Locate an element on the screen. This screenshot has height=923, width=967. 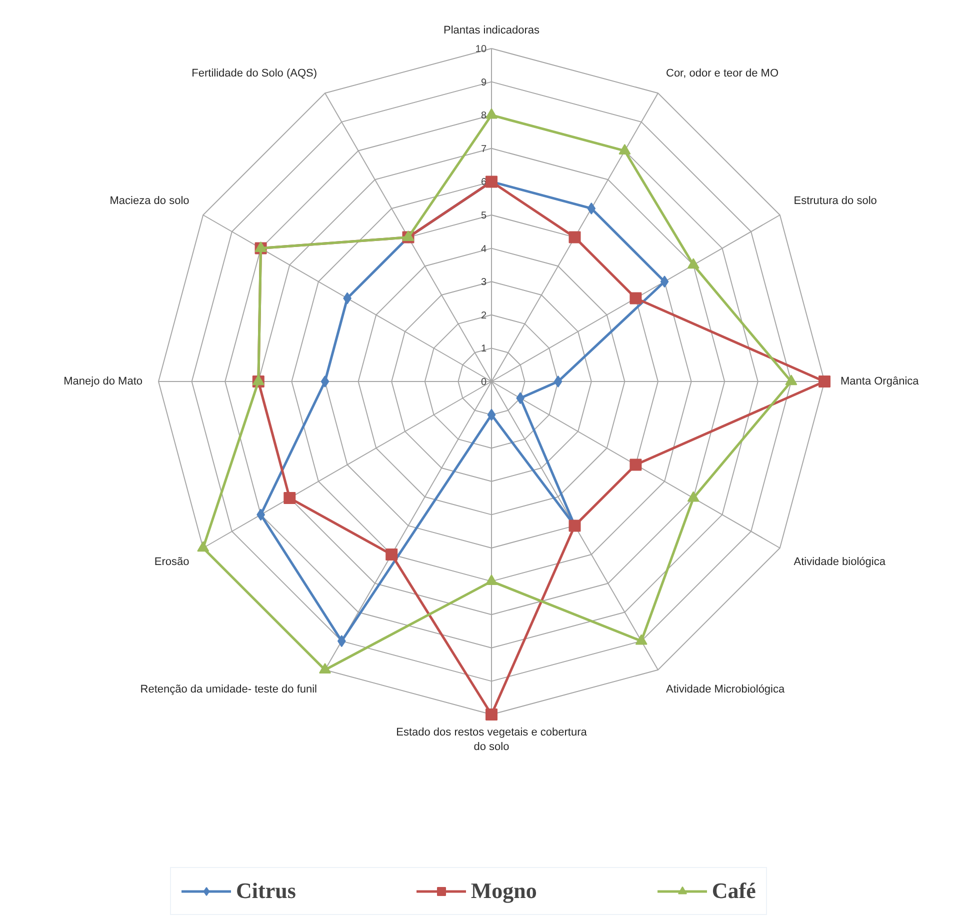
y-tick-label: 8 is located at coordinates (483, 116).